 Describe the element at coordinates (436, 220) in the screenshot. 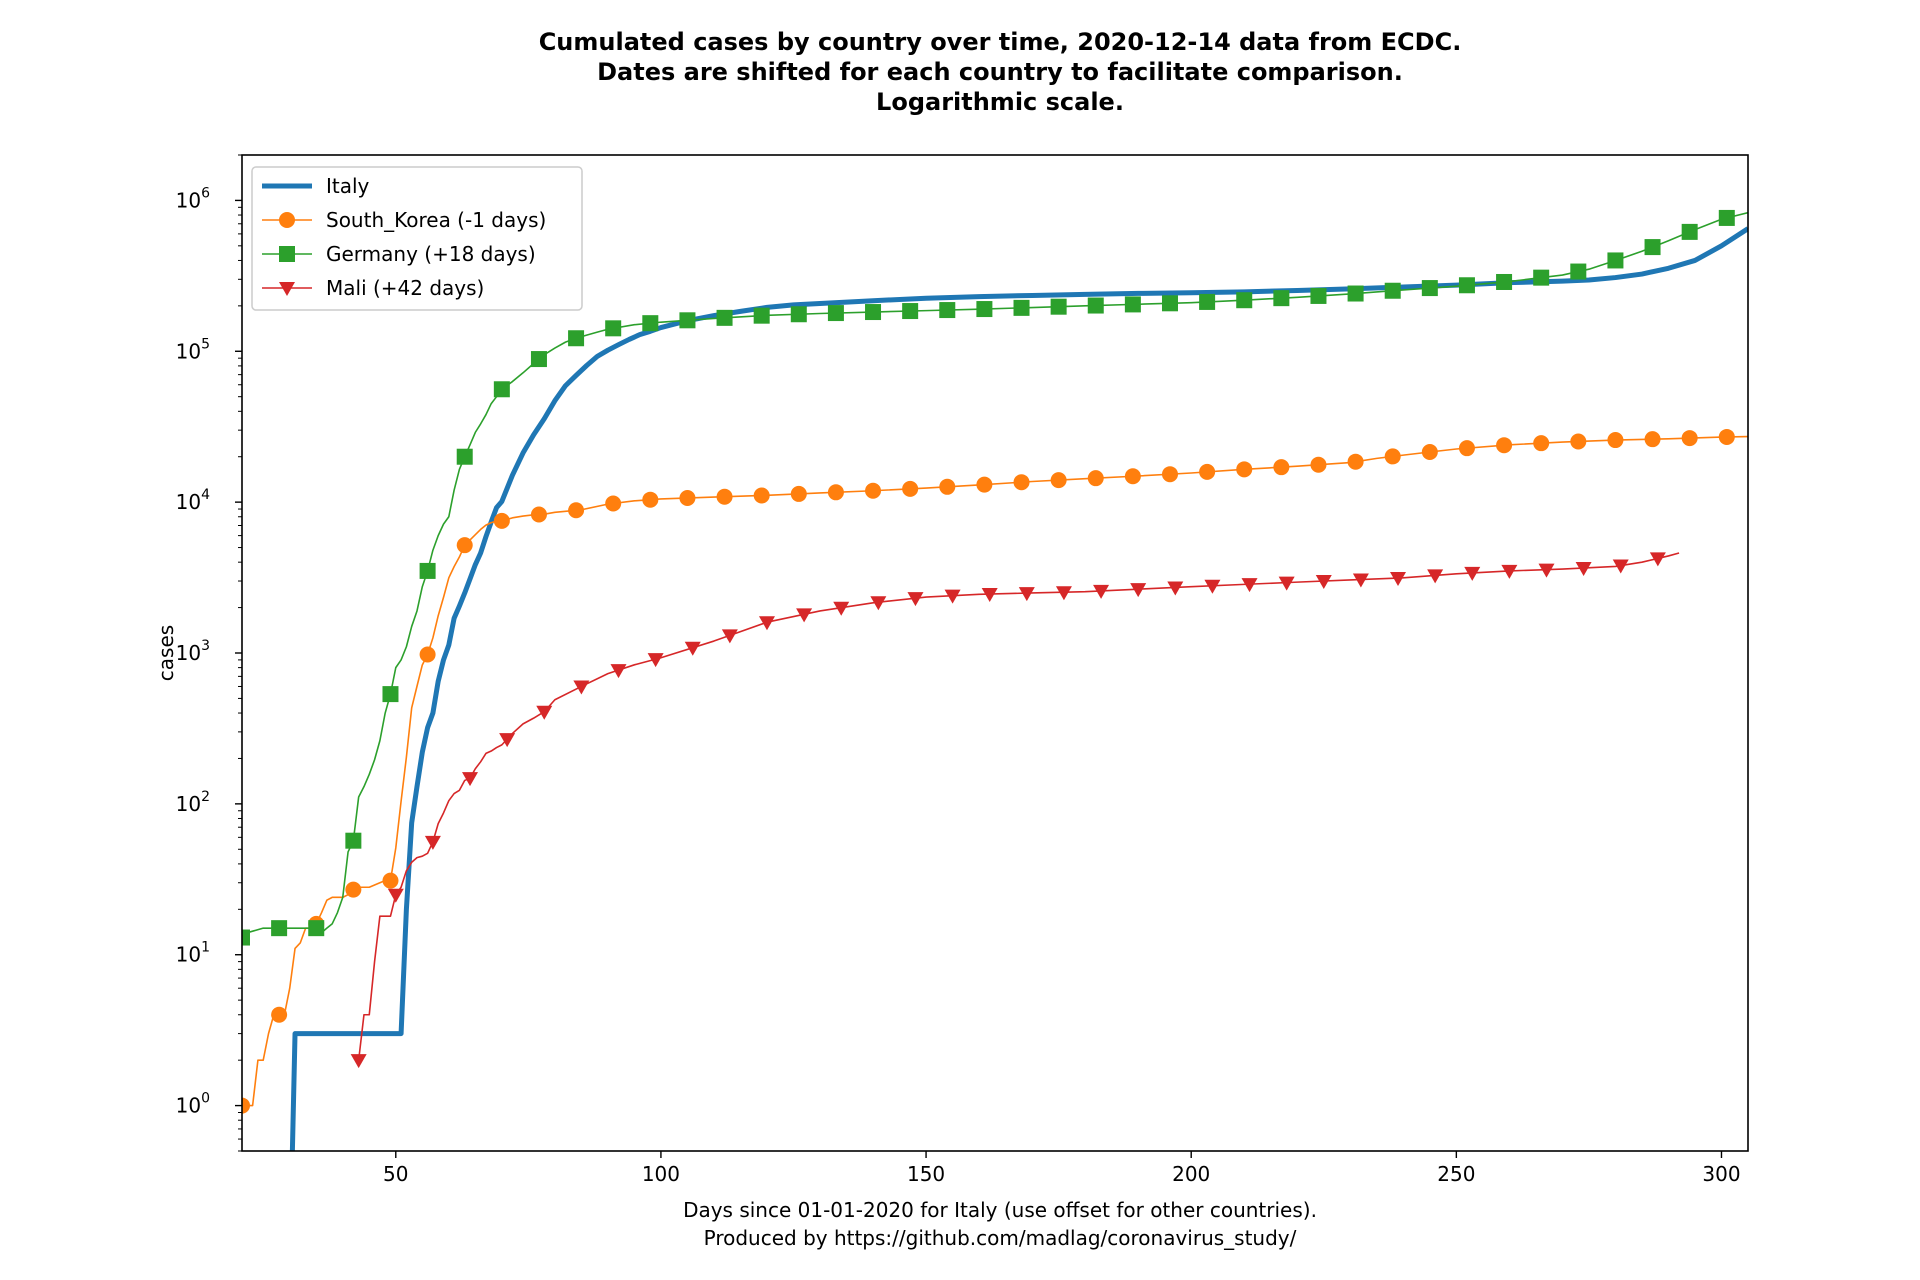

I see `legend-label: South_Korea (-1 days)` at that location.